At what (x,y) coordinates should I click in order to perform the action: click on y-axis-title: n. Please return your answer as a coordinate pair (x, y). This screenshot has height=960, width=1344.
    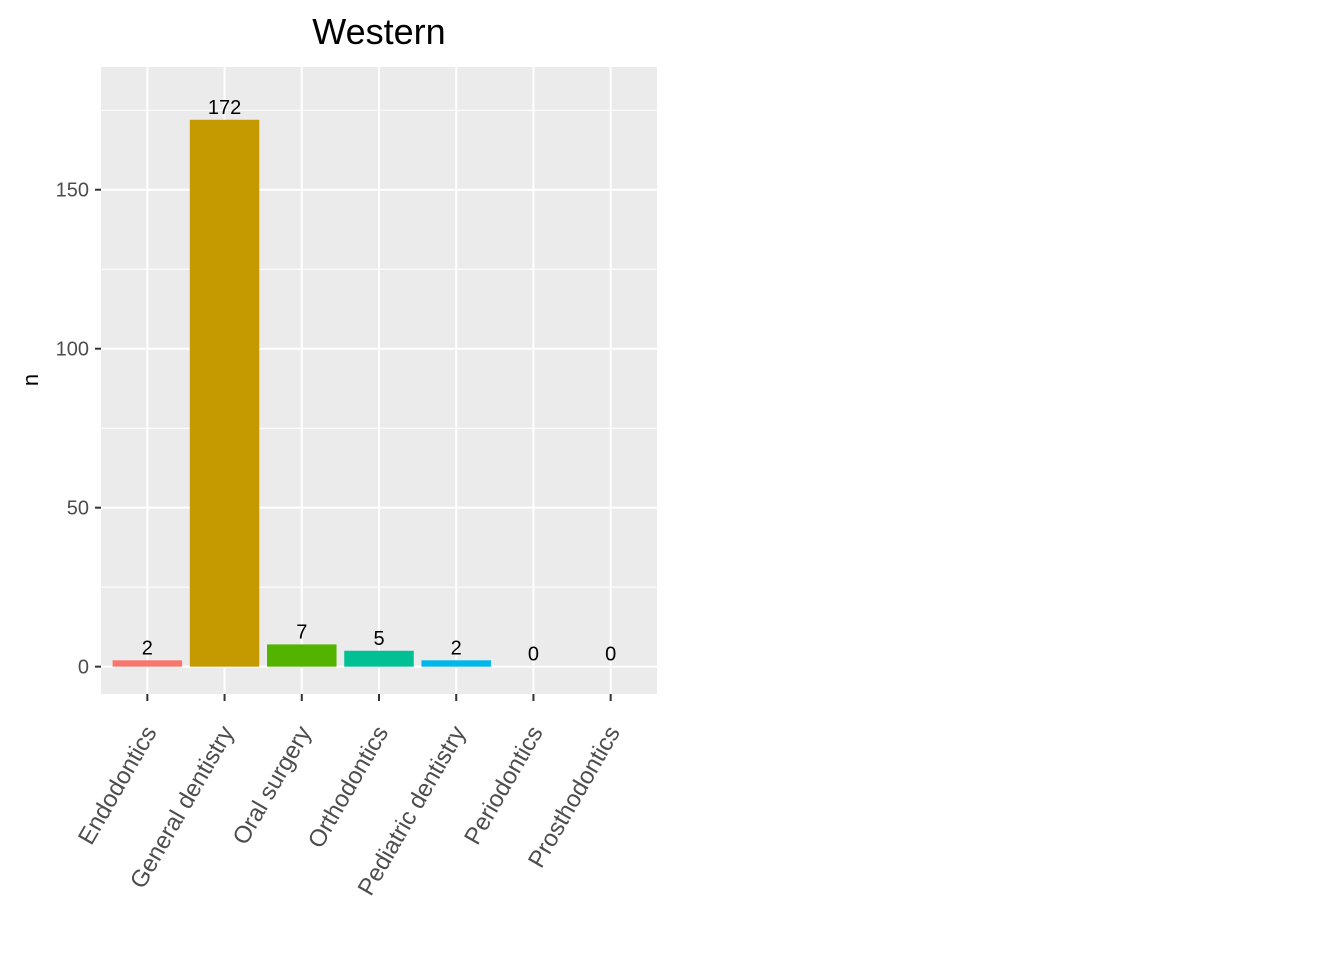
    Looking at the image, I should click on (30, 380).